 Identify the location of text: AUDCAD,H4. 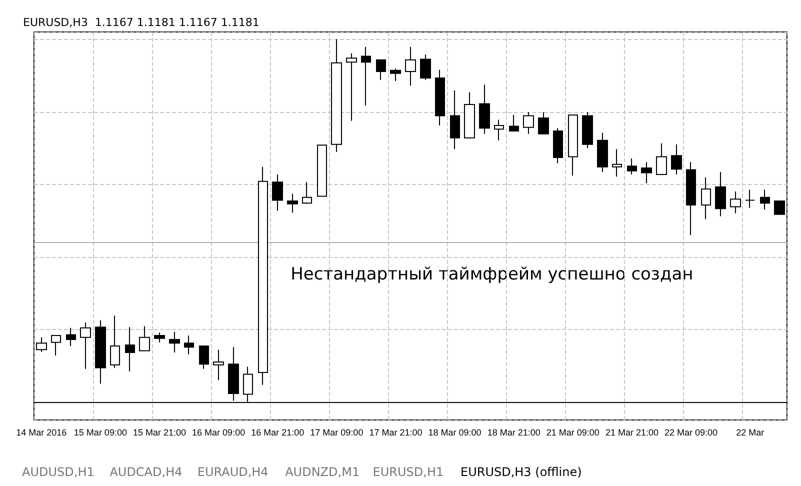
(146, 472).